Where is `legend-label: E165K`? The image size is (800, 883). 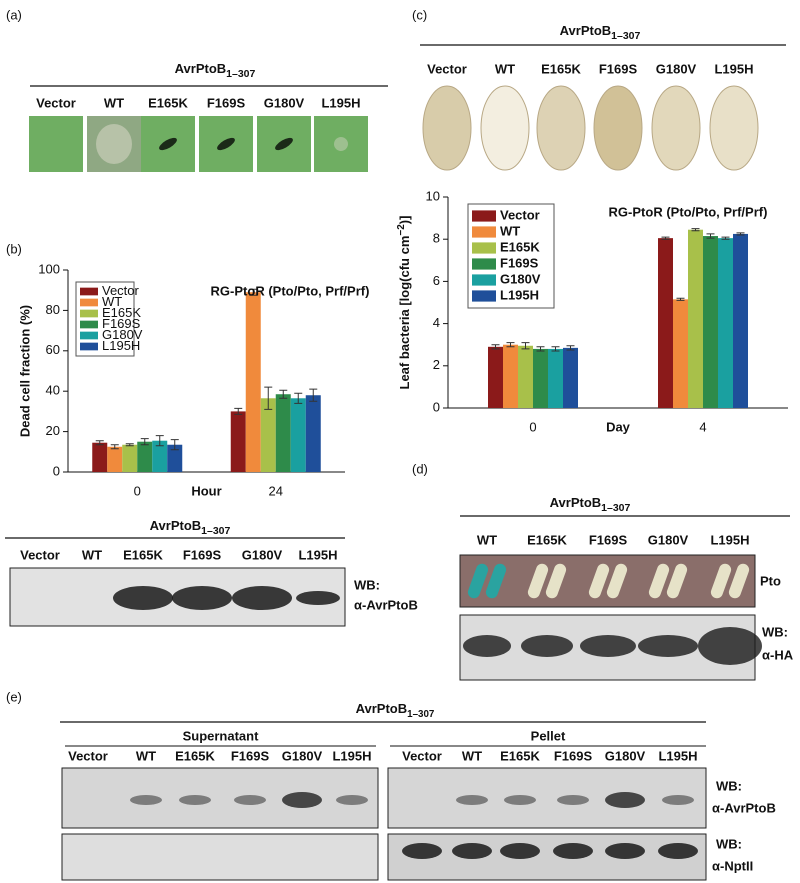 legend-label: E165K is located at coordinates (520, 246).